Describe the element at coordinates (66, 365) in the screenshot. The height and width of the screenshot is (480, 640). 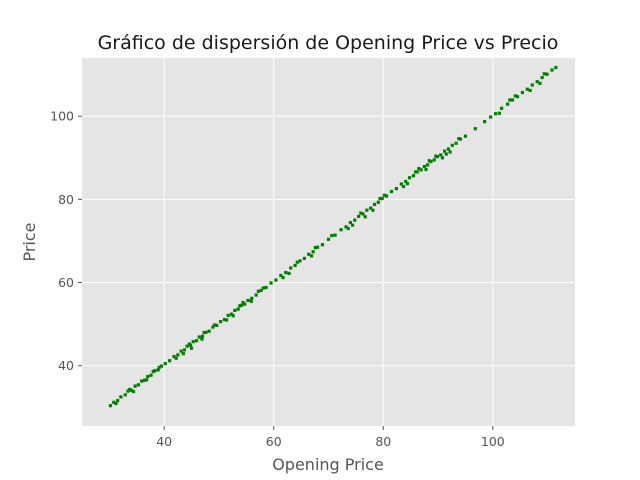
I see `y-tick-label: 40` at that location.